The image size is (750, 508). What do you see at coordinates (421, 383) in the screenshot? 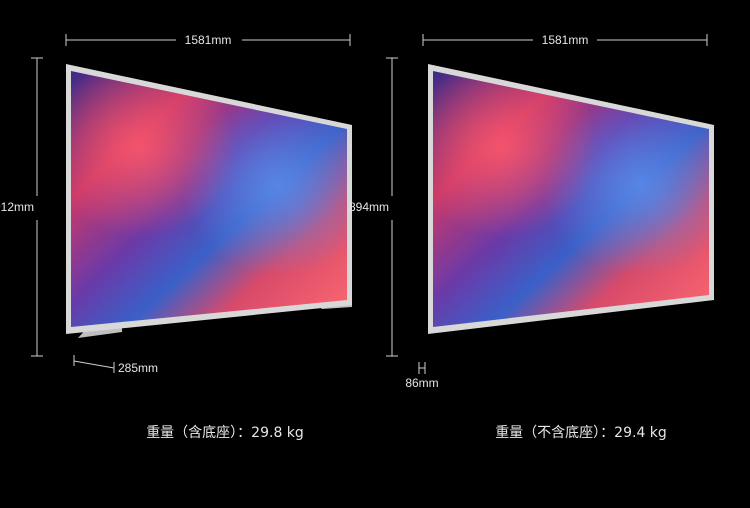
I see `depth-label: 86mm` at bounding box center [421, 383].